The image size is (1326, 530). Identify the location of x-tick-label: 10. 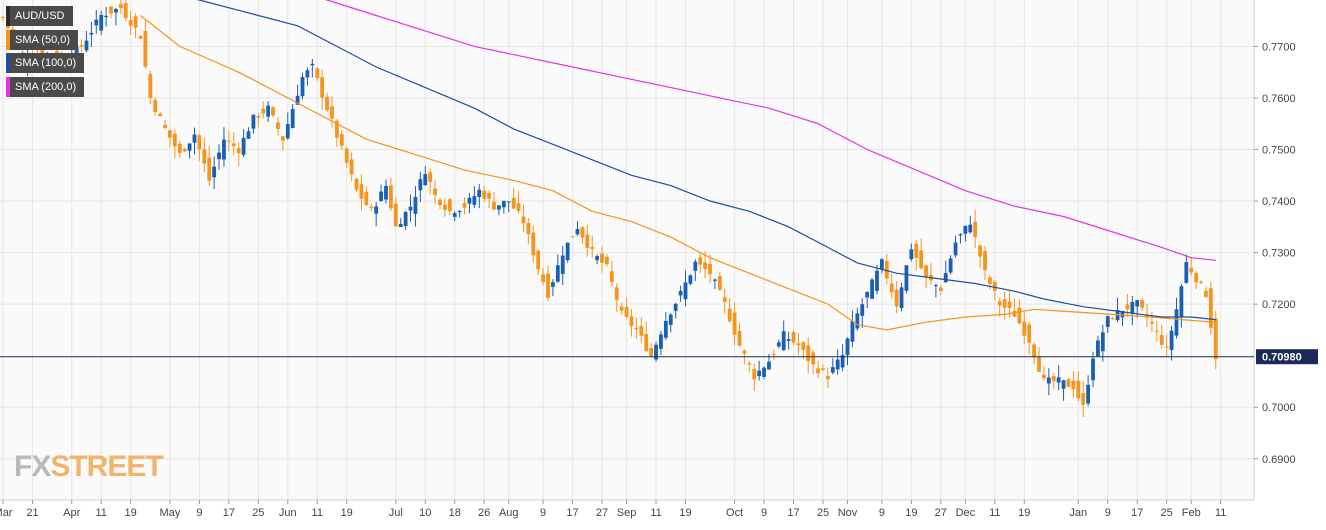
(425, 513).